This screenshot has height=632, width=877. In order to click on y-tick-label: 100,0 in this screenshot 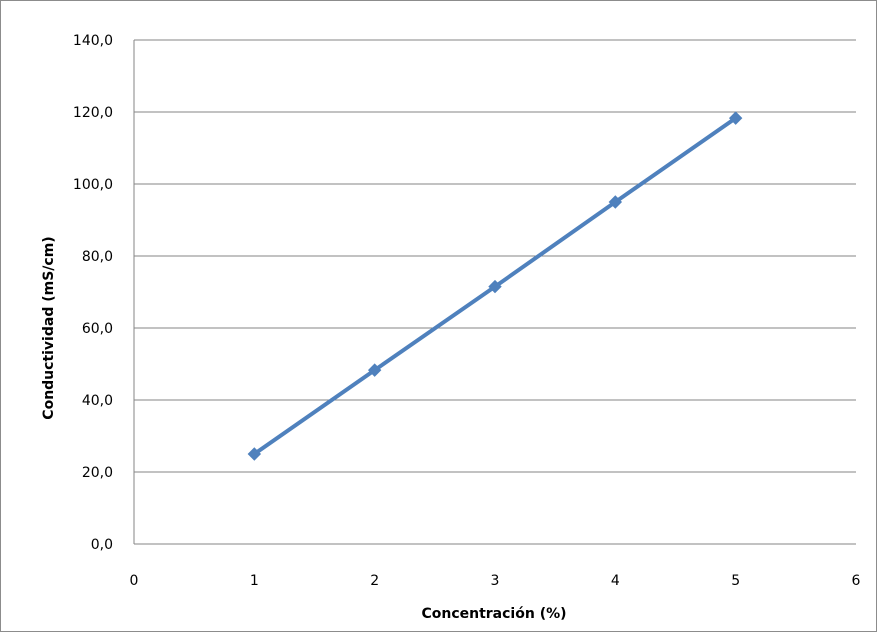, I will do `click(93, 185)`.